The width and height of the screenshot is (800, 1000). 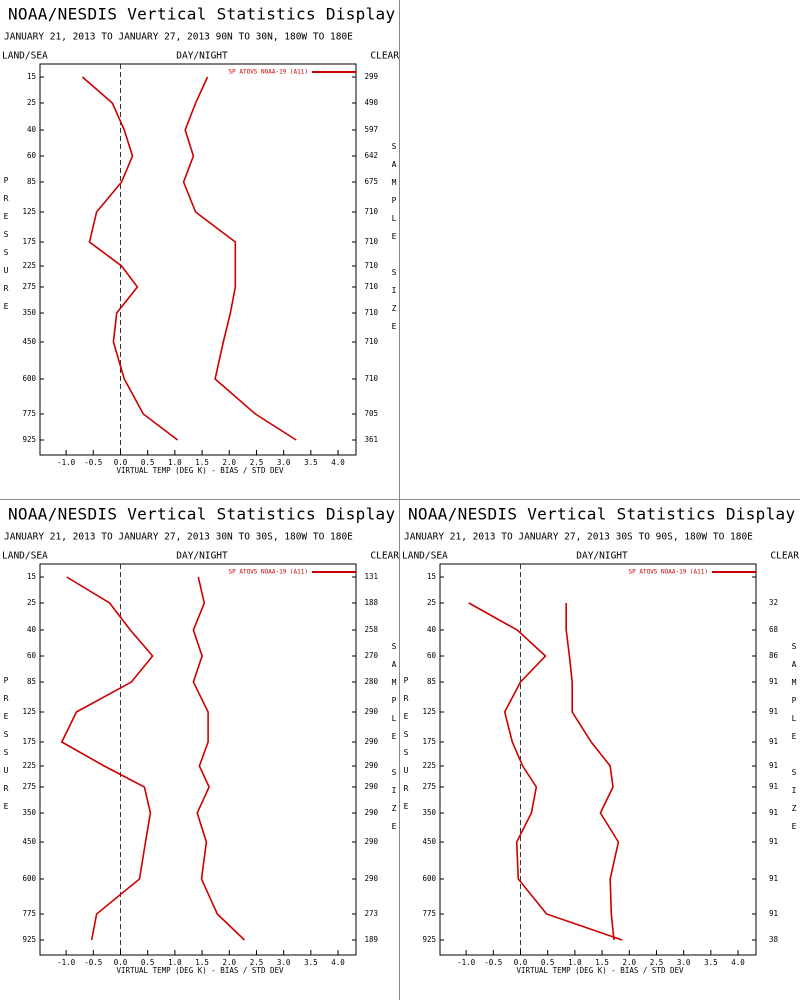 What do you see at coordinates (371, 76) in the screenshot?
I see `sample-size: 299` at bounding box center [371, 76].